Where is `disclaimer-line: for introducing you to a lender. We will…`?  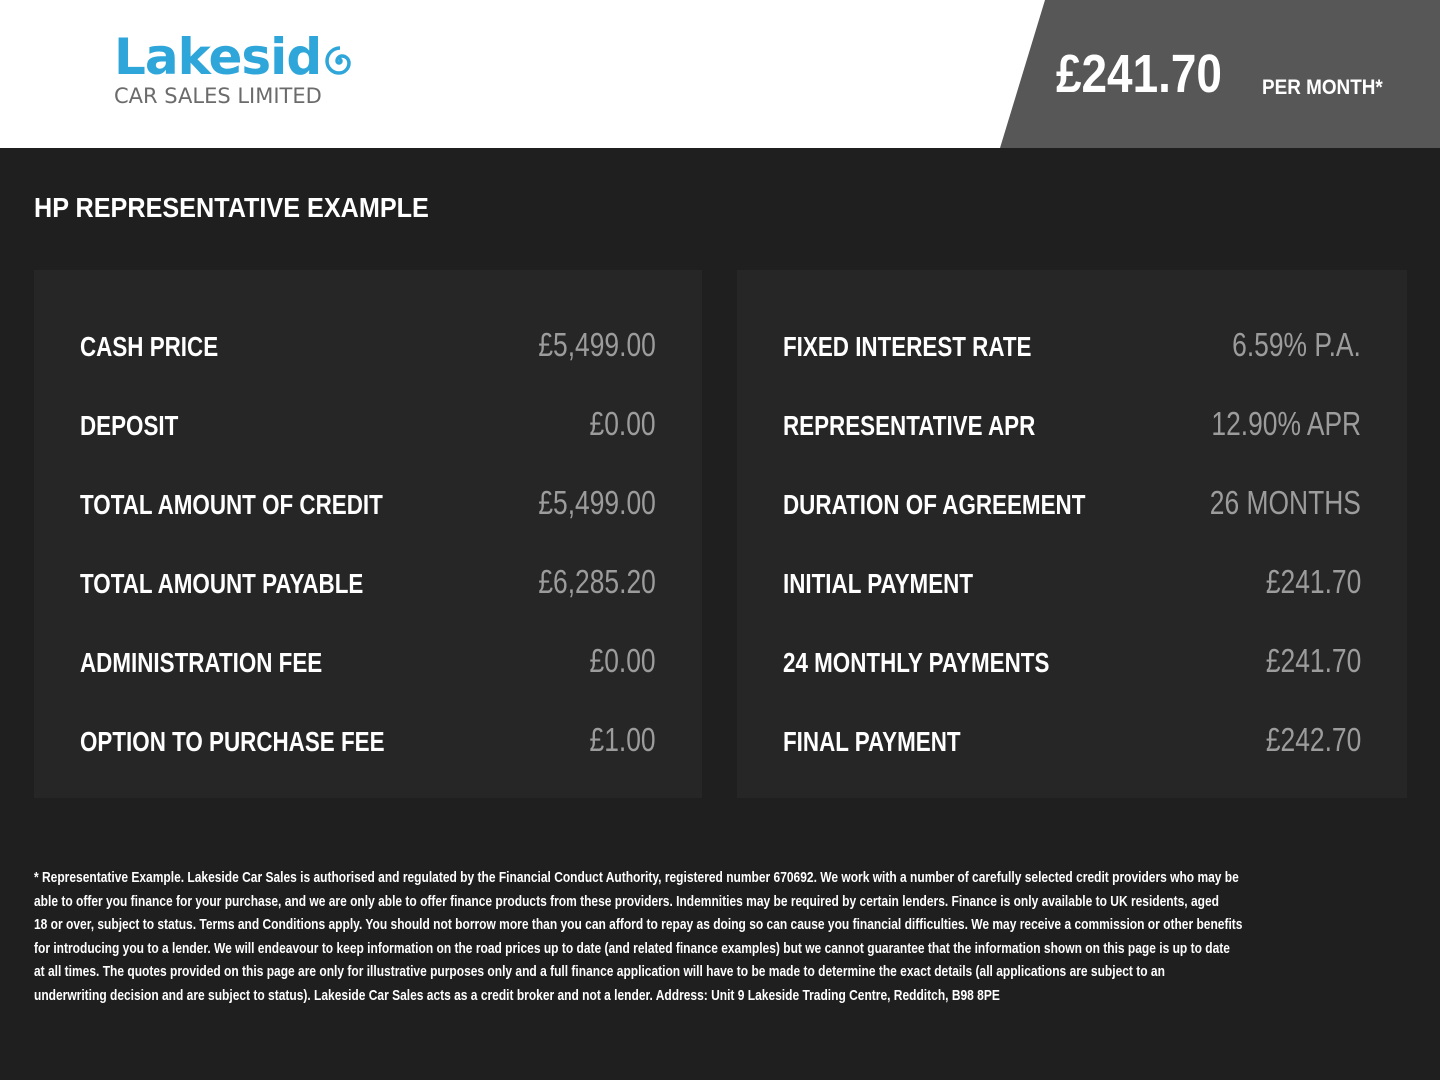 disclaimer-line: for introducing you to a lender. We will… is located at coordinates (632, 948).